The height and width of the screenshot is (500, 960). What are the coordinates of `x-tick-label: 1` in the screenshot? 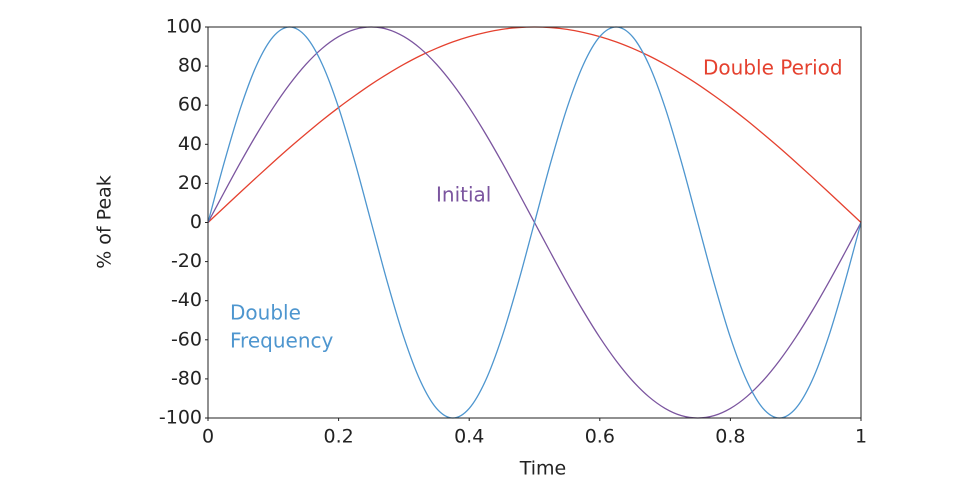 It's located at (861, 437).